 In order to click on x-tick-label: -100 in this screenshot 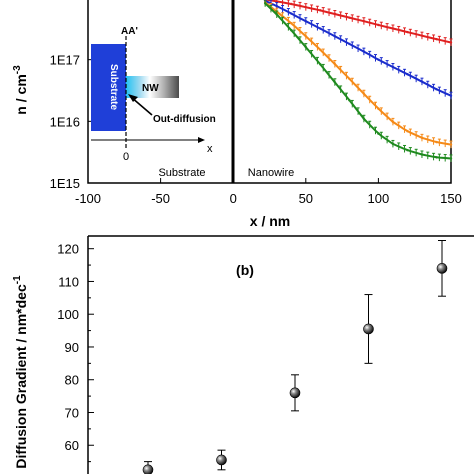, I will do `click(88, 198)`.